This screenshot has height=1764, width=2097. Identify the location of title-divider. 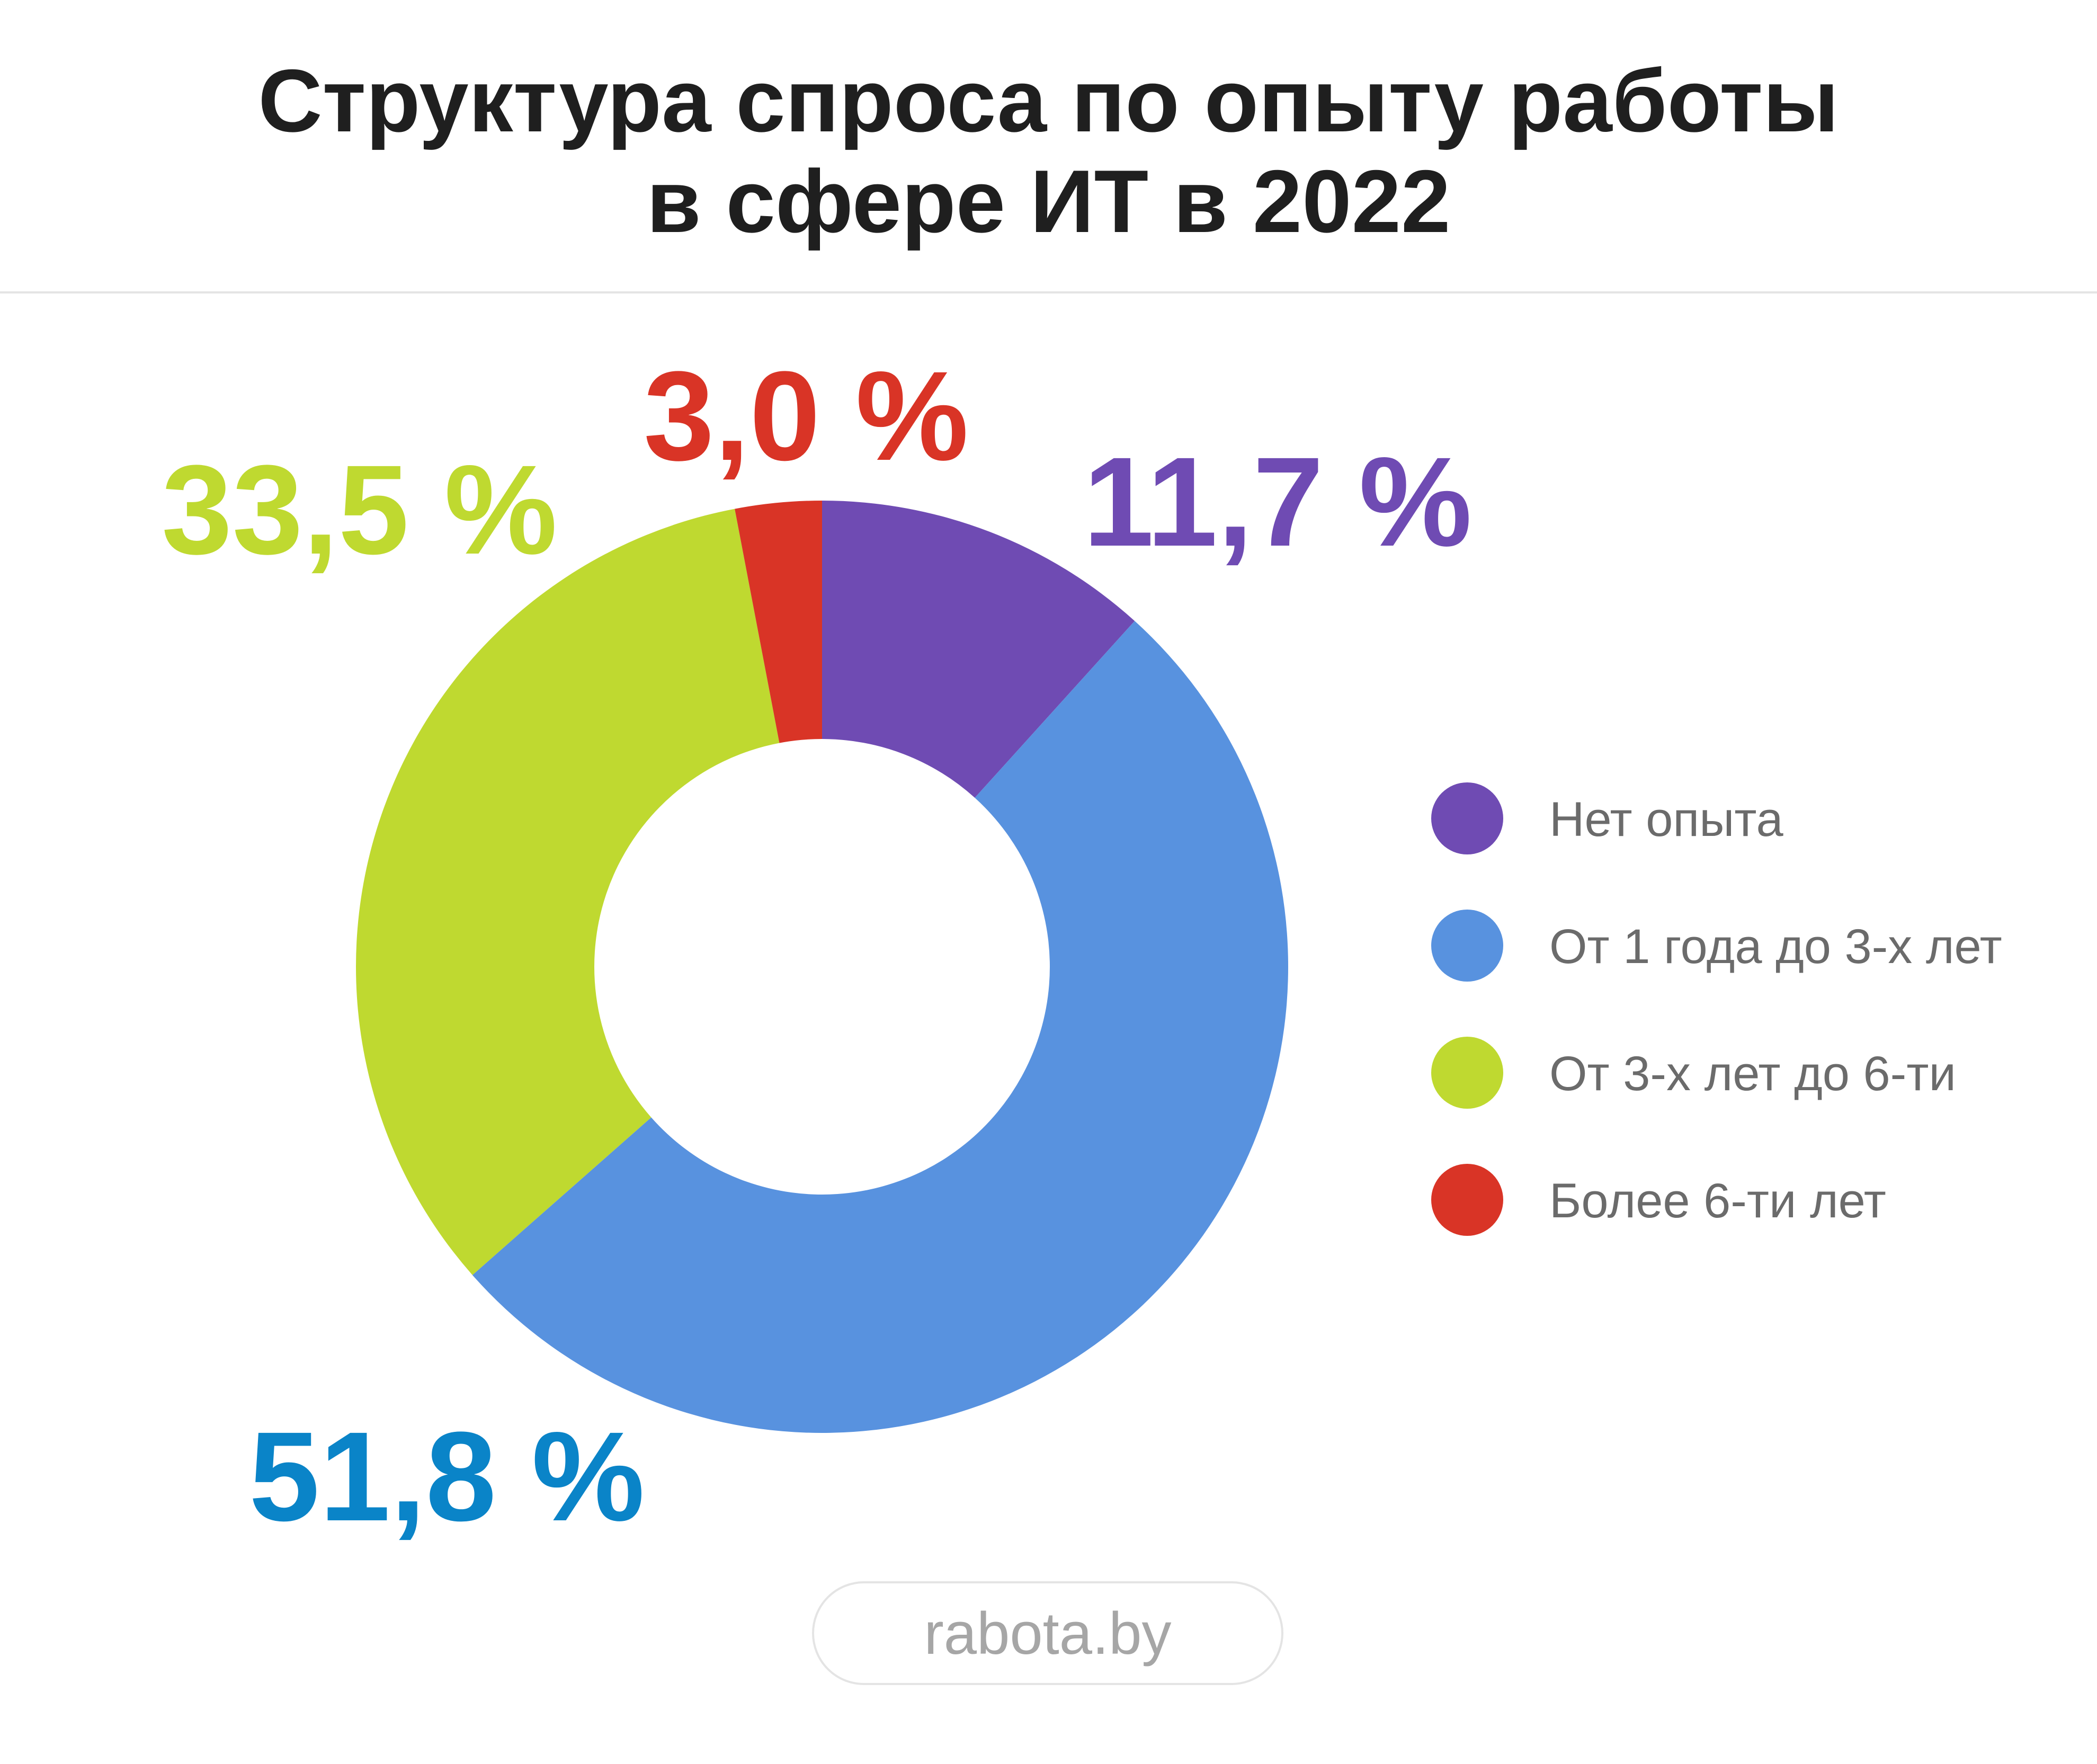
(1048, 292).